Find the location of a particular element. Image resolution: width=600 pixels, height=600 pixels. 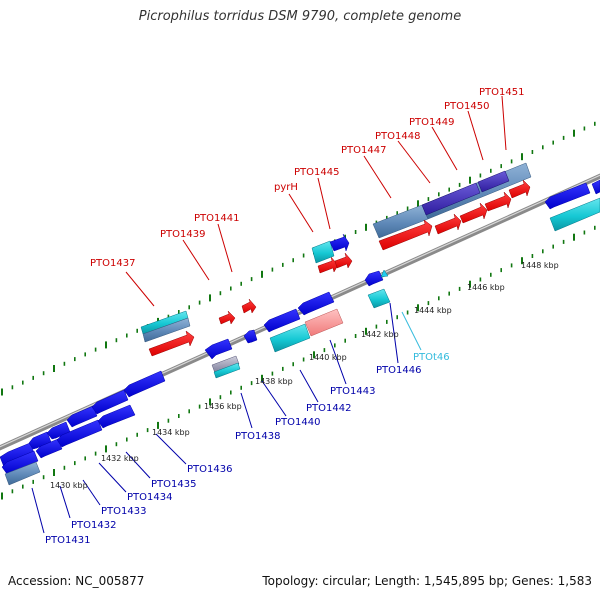

rna-labels: PTOt46 is located at coordinates (431, 357).